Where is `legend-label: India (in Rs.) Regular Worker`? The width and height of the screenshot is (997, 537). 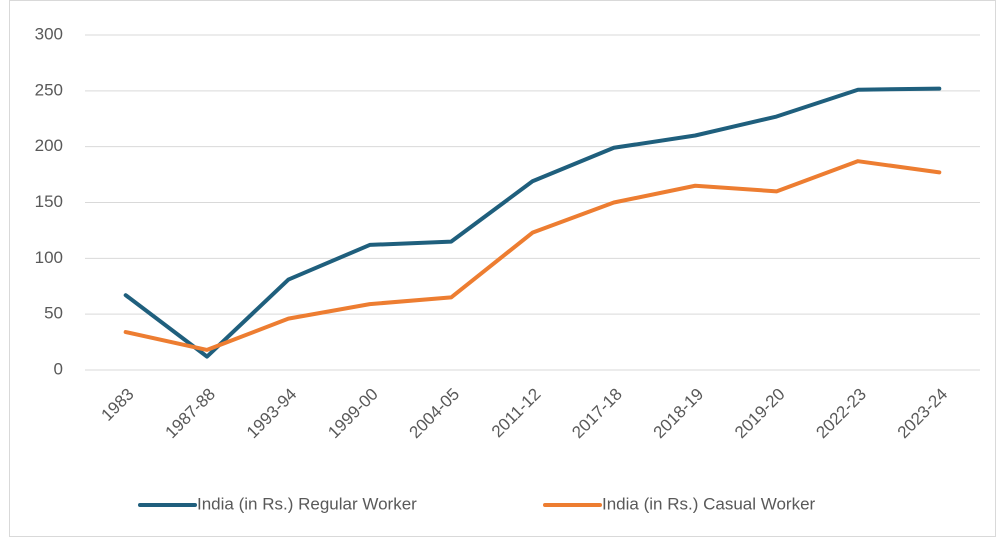
legend-label: India (in Rs.) Regular Worker is located at coordinates (307, 503).